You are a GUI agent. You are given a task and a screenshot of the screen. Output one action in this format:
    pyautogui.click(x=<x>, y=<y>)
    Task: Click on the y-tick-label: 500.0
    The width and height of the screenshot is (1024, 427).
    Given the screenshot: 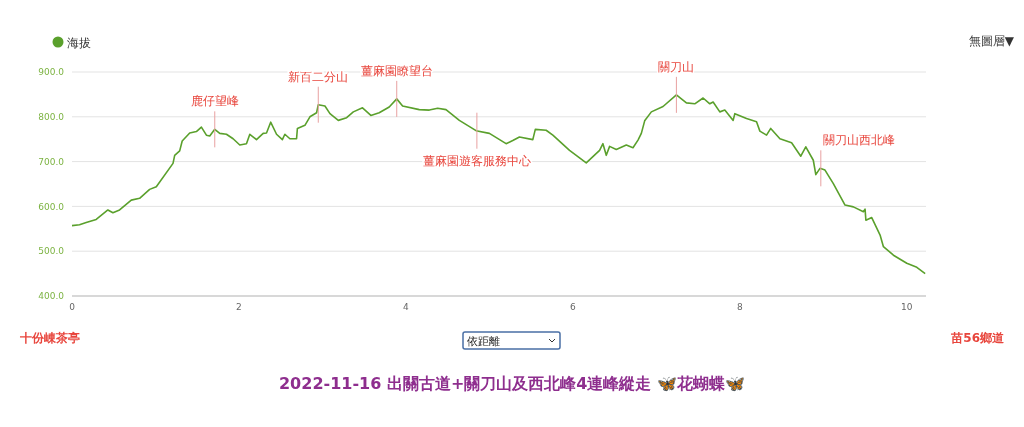 What is the action you would take?
    pyautogui.click(x=51, y=251)
    